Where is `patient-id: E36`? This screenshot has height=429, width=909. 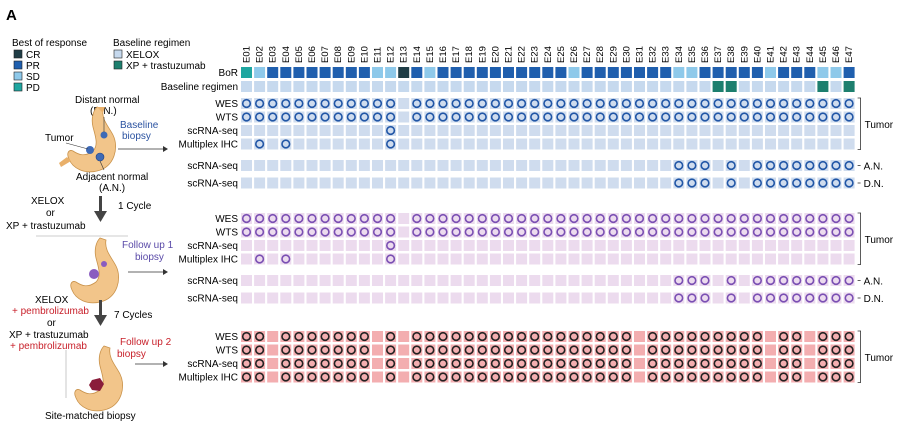 patient-id: E36 is located at coordinates (705, 54).